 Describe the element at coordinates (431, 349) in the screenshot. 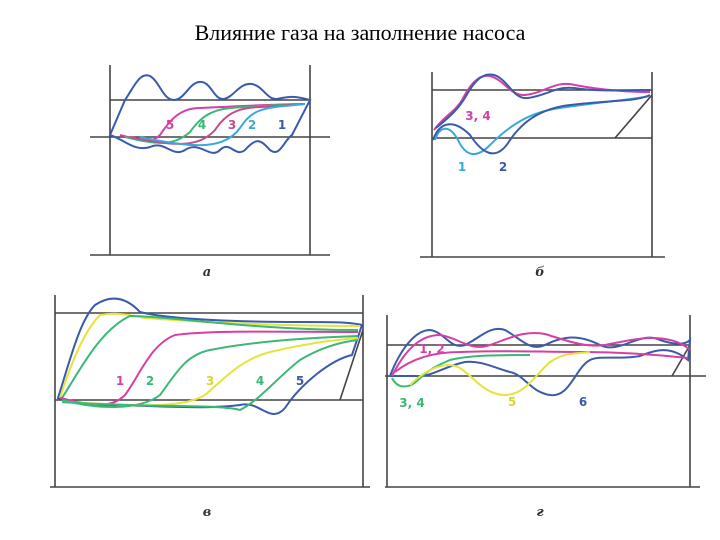

I see `curve-label: 1, 2` at that location.